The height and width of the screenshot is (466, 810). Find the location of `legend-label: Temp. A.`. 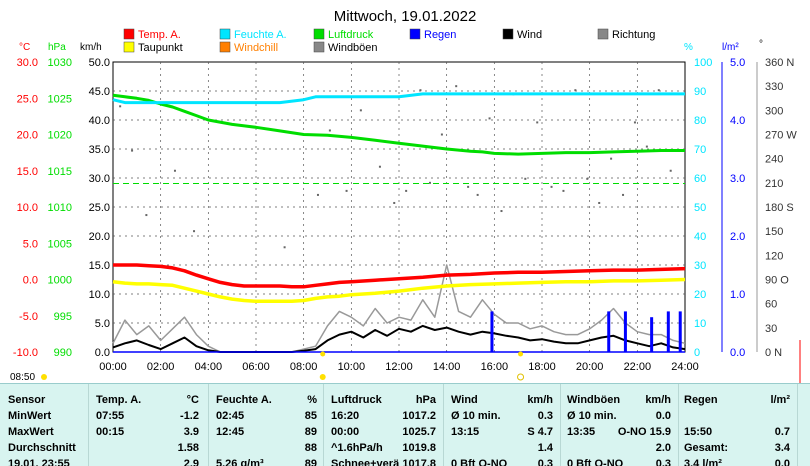

legend-label: Temp. A. is located at coordinates (159, 35).